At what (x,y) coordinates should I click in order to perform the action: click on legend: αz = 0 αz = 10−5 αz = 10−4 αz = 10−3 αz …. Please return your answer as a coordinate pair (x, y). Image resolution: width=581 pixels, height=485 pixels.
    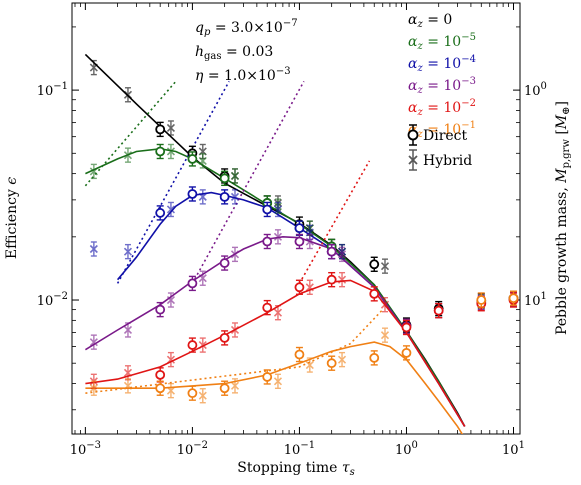
    Looking at the image, I should click on (441, 91).